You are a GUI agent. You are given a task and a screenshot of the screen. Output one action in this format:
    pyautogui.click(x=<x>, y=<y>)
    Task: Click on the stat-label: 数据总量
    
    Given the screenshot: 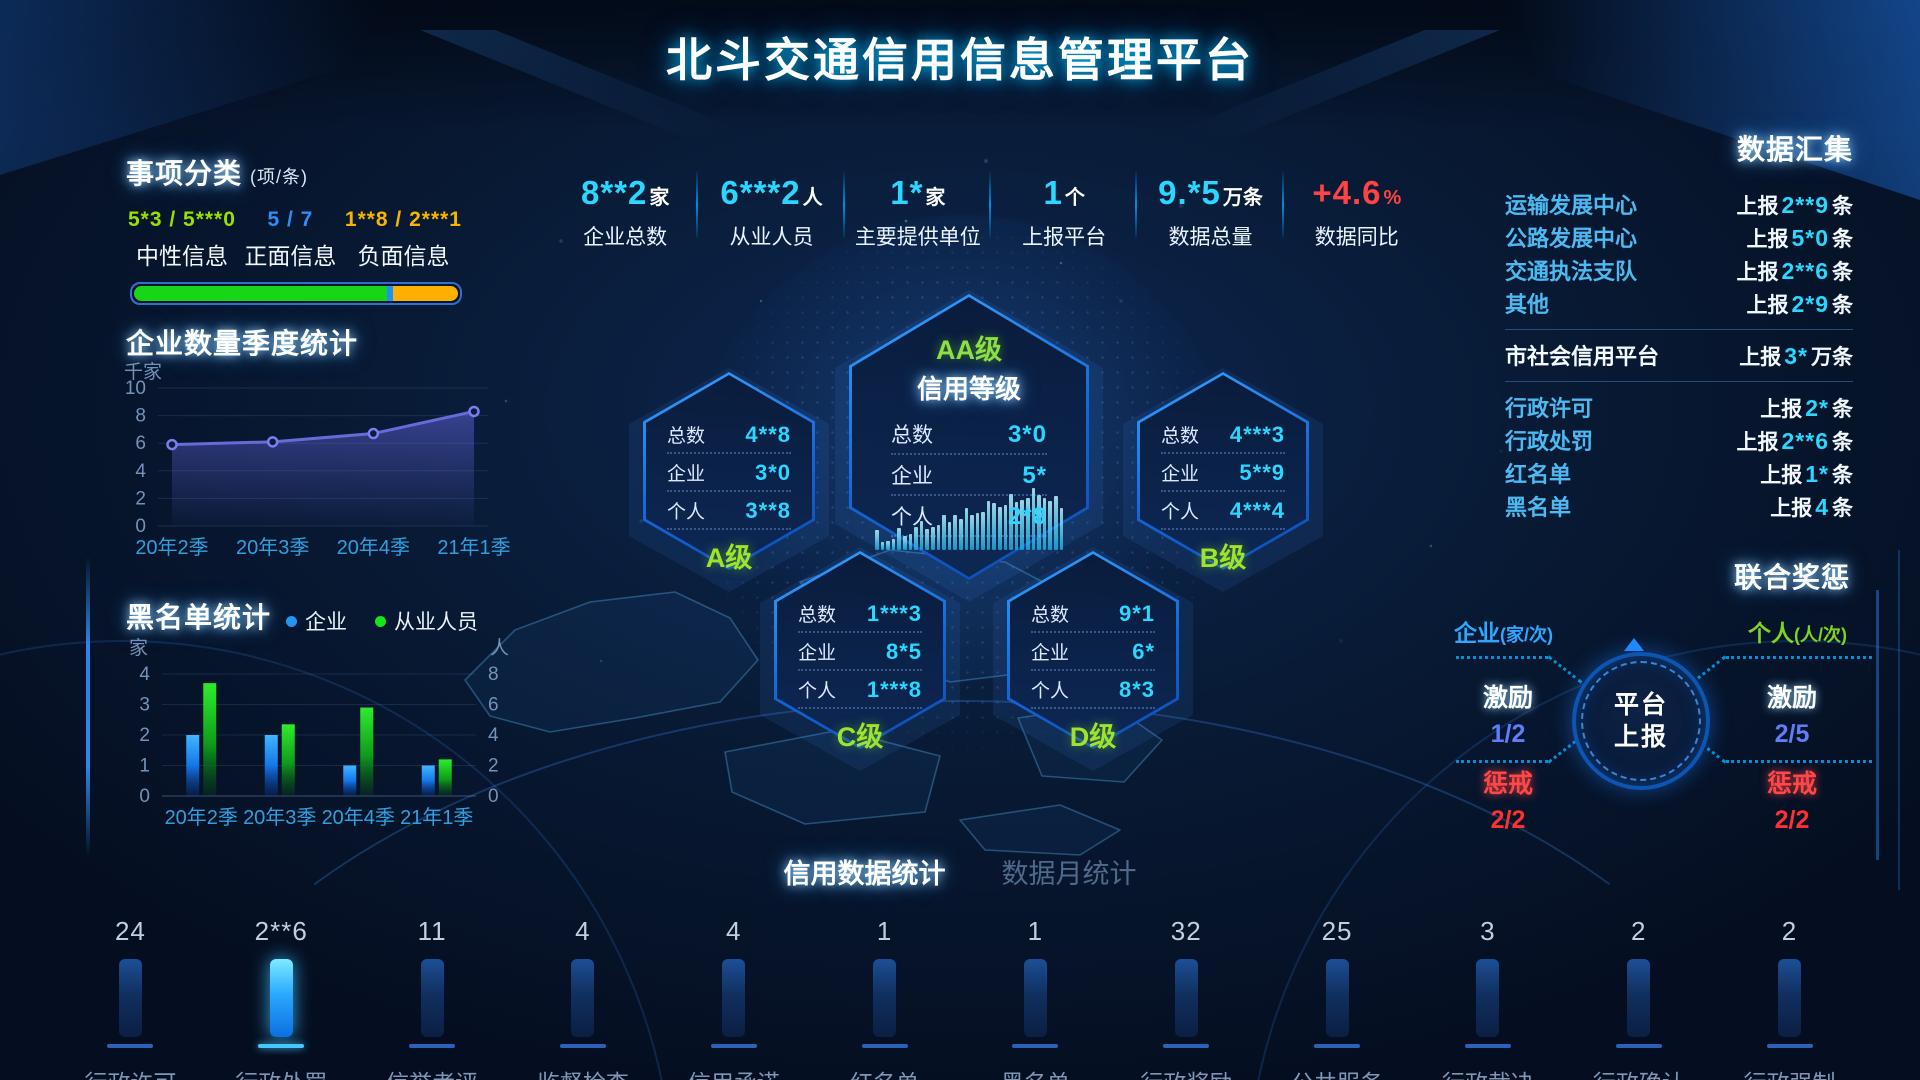 What is the action you would take?
    pyautogui.click(x=1210, y=237)
    